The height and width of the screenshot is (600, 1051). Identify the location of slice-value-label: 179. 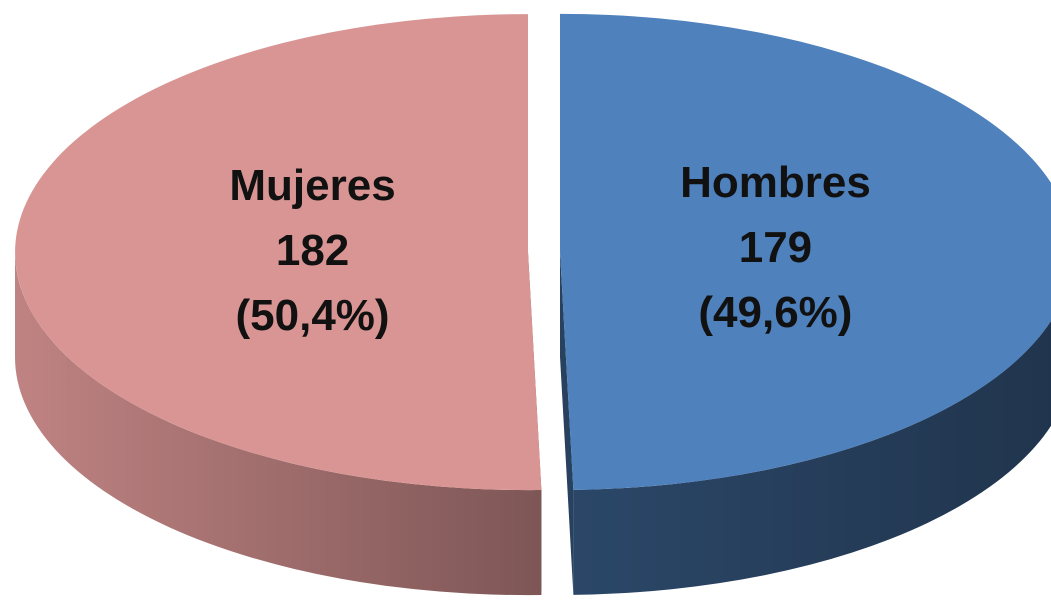
(775, 247).